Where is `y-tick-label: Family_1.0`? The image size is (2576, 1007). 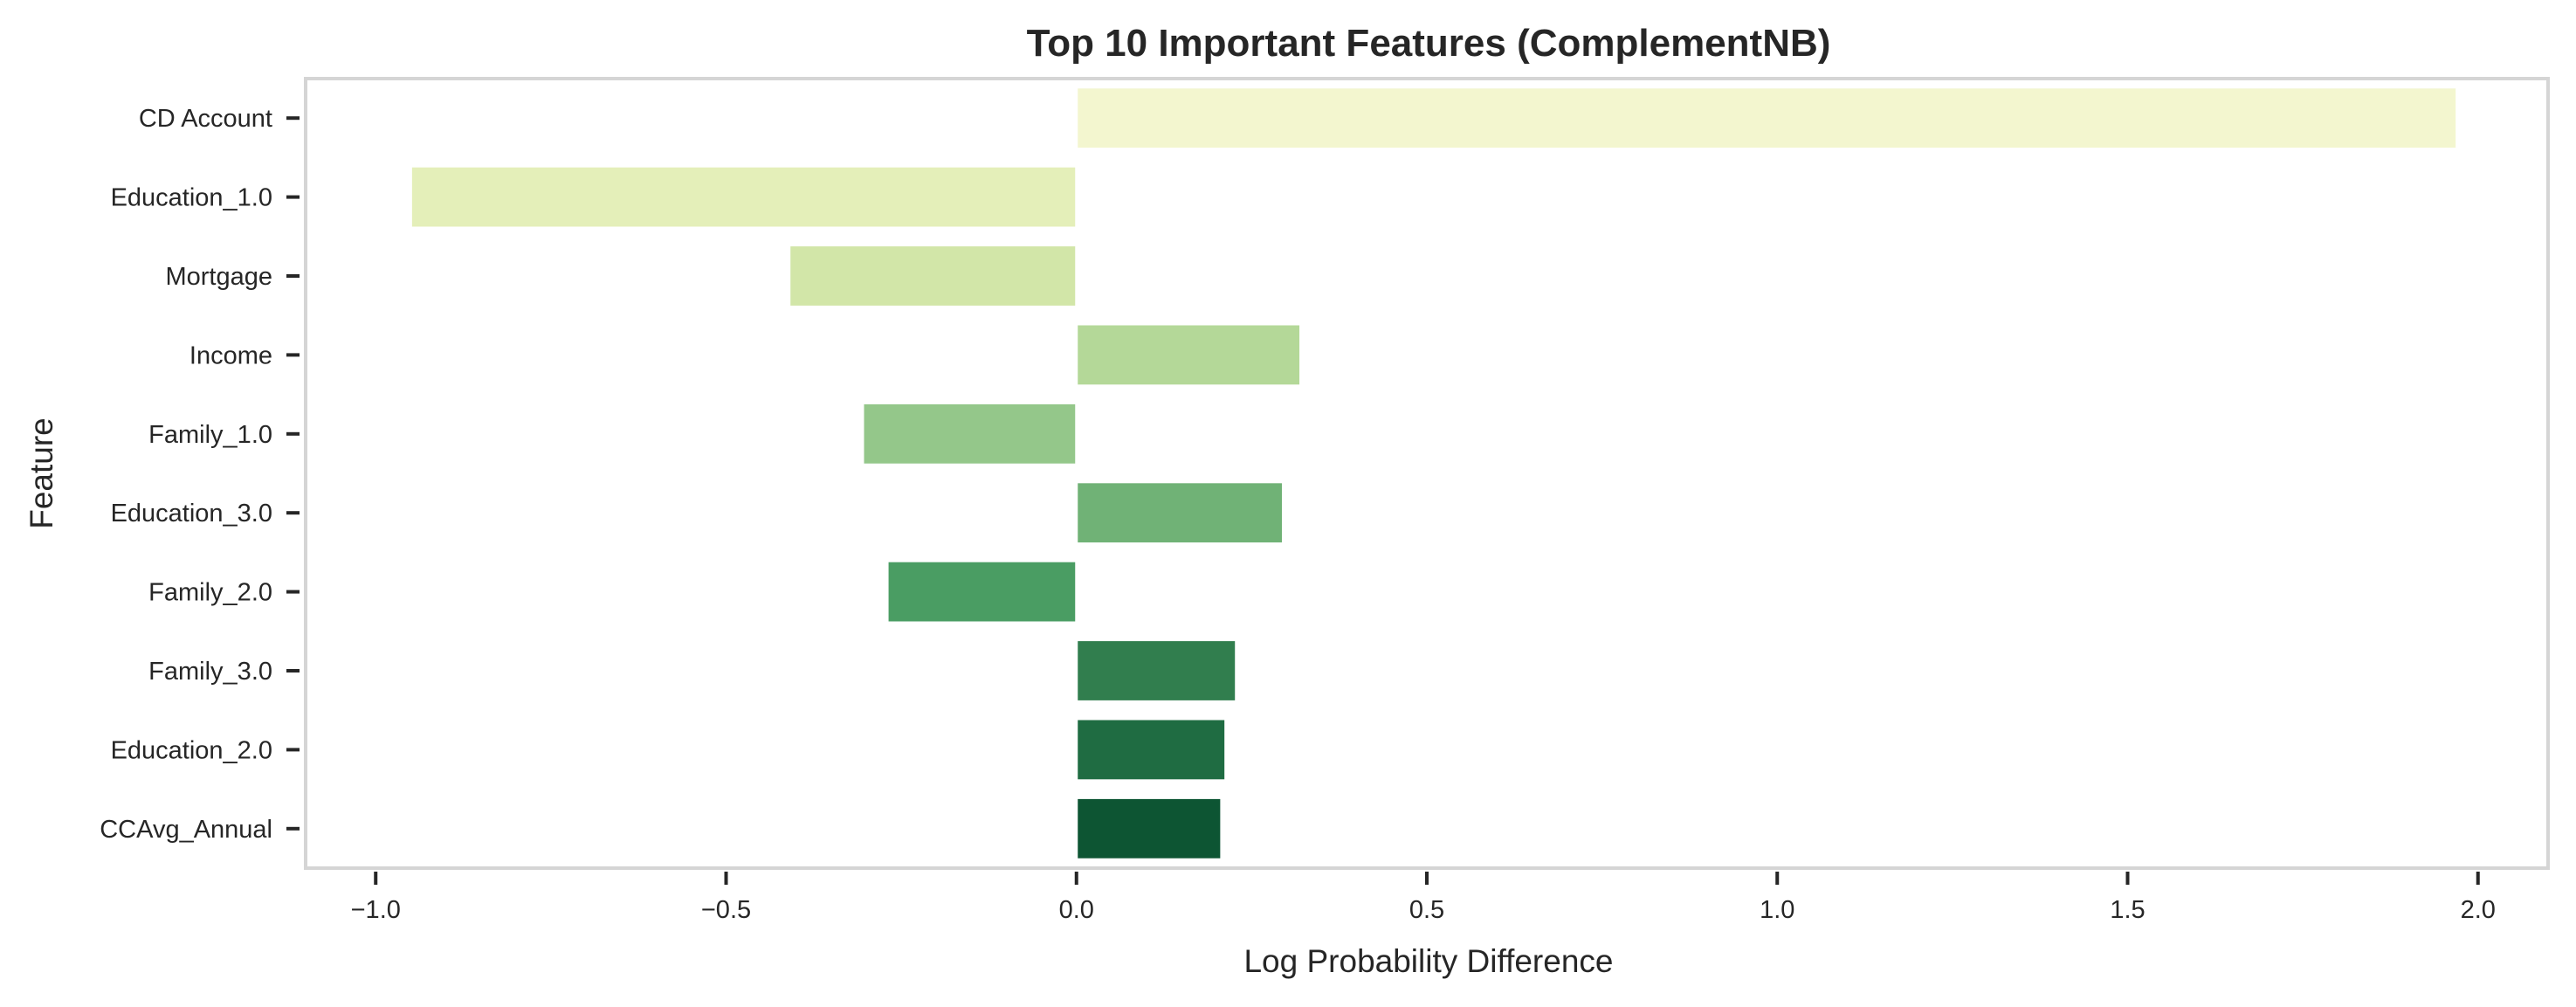
y-tick-label: Family_1.0 is located at coordinates (210, 435).